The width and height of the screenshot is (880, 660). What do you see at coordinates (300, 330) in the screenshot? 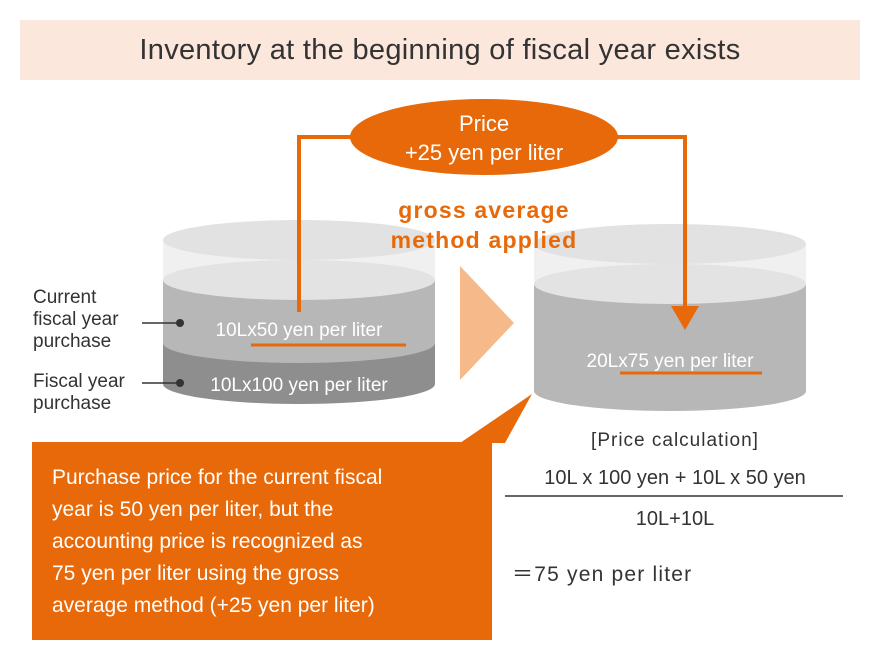
I see `left-tank-upper-text: 10Lx50 yen per liter` at bounding box center [300, 330].